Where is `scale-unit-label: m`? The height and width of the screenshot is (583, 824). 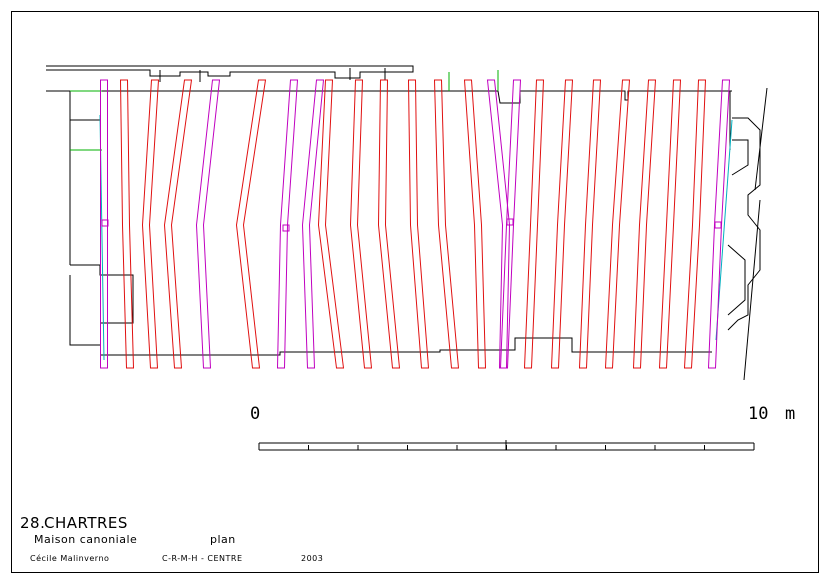 scale-unit-label: m is located at coordinates (790, 414).